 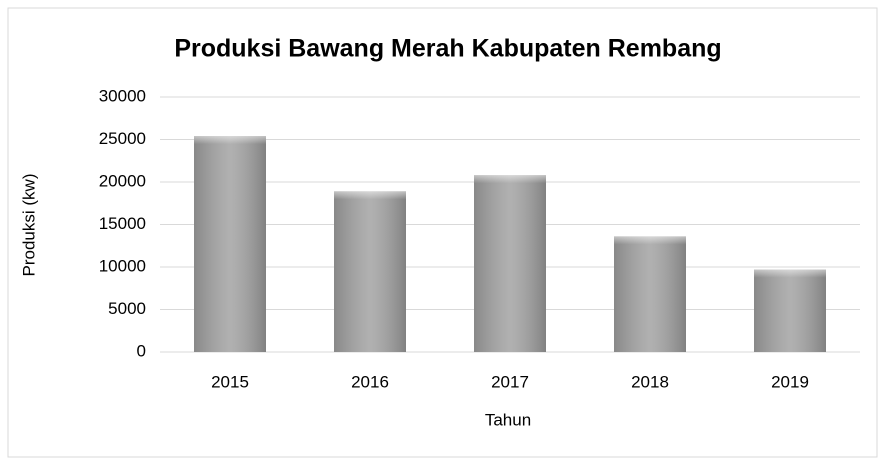 What do you see at coordinates (141, 350) in the screenshot?
I see `y-tick-label: 0` at bounding box center [141, 350].